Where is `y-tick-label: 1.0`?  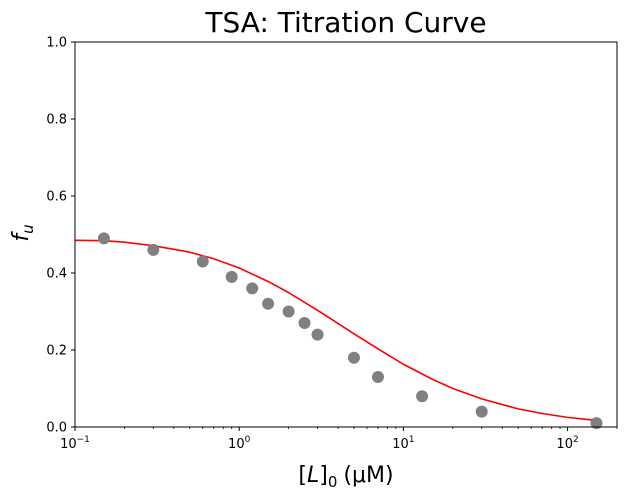 y-tick-label: 1.0 is located at coordinates (56, 43).